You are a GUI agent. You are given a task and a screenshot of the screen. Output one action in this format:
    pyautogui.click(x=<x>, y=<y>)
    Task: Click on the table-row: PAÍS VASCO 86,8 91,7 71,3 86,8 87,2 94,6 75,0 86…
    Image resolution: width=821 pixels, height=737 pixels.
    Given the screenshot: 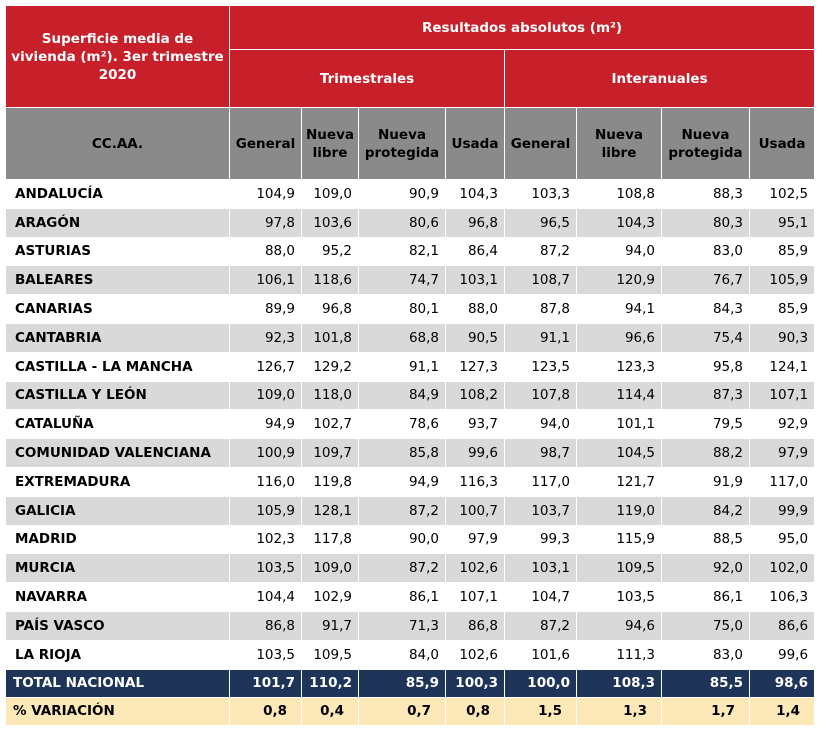 What is the action you would take?
    pyautogui.click(x=410, y=625)
    